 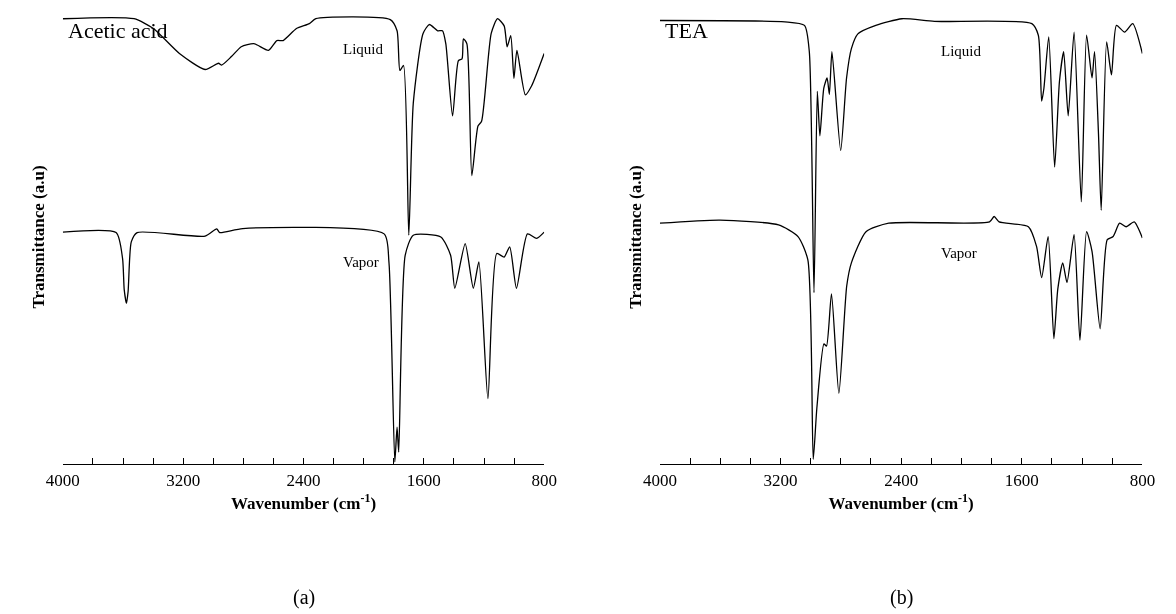 I want to click on text: (b), so click(x=902, y=597).